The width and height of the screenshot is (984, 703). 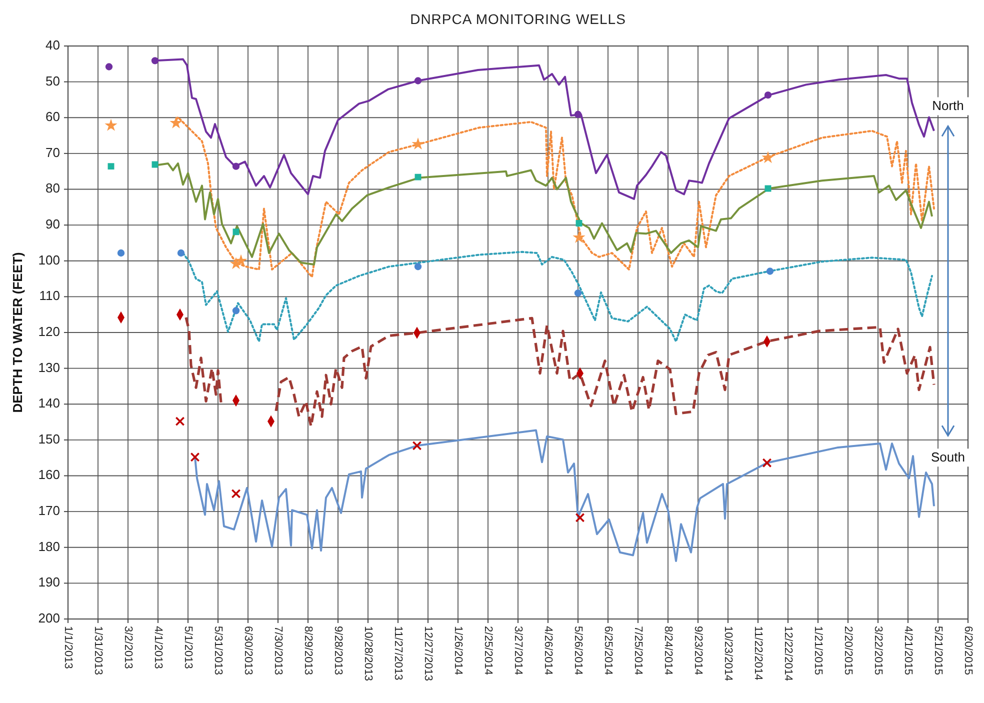 What do you see at coordinates (68, 647) in the screenshot?
I see `x-tick-label: 1/1/2013` at bounding box center [68, 647].